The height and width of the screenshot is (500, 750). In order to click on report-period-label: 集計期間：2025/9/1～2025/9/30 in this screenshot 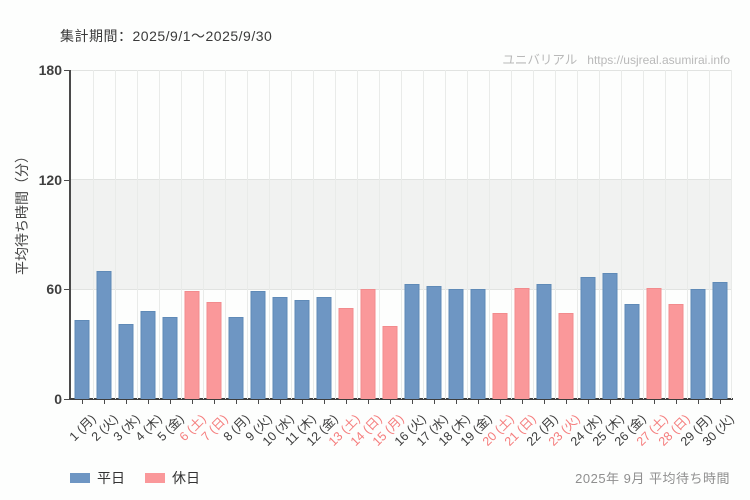, I will do `click(166, 36)`.